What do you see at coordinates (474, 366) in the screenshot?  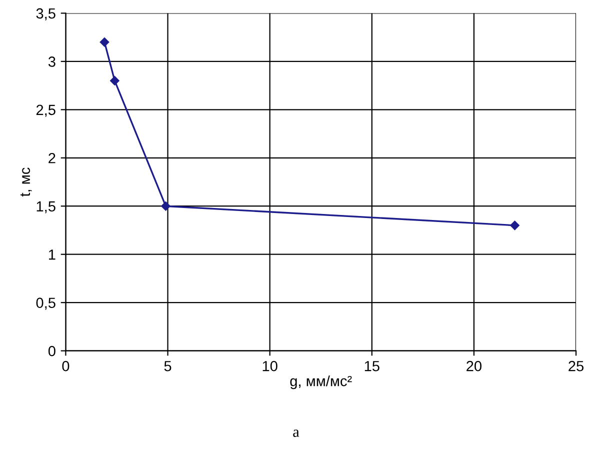 I see `x-tick-label: 20` at bounding box center [474, 366].